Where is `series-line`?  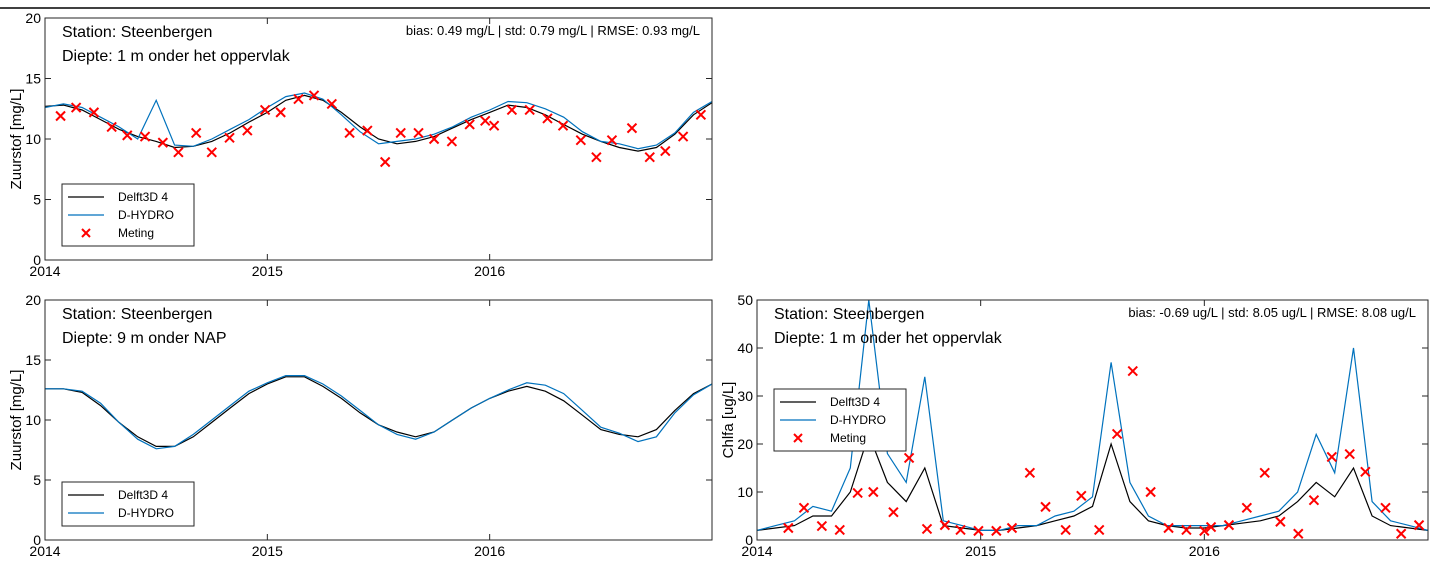
series-line is located at coordinates (378, 412).